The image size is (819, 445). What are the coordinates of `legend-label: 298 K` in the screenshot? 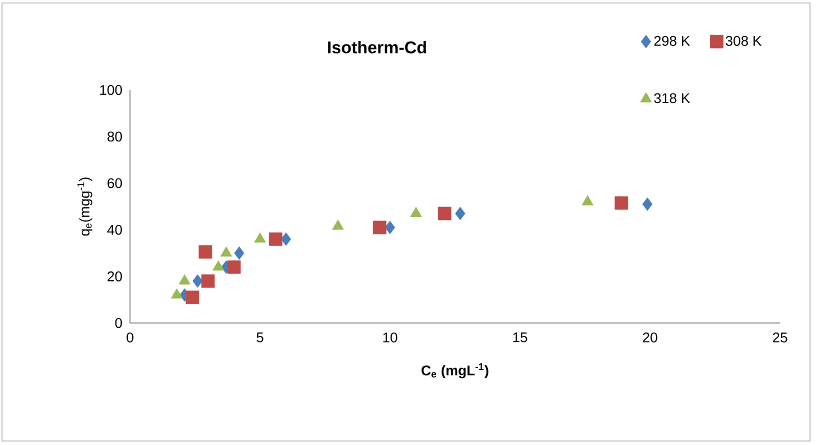 It's located at (672, 41).